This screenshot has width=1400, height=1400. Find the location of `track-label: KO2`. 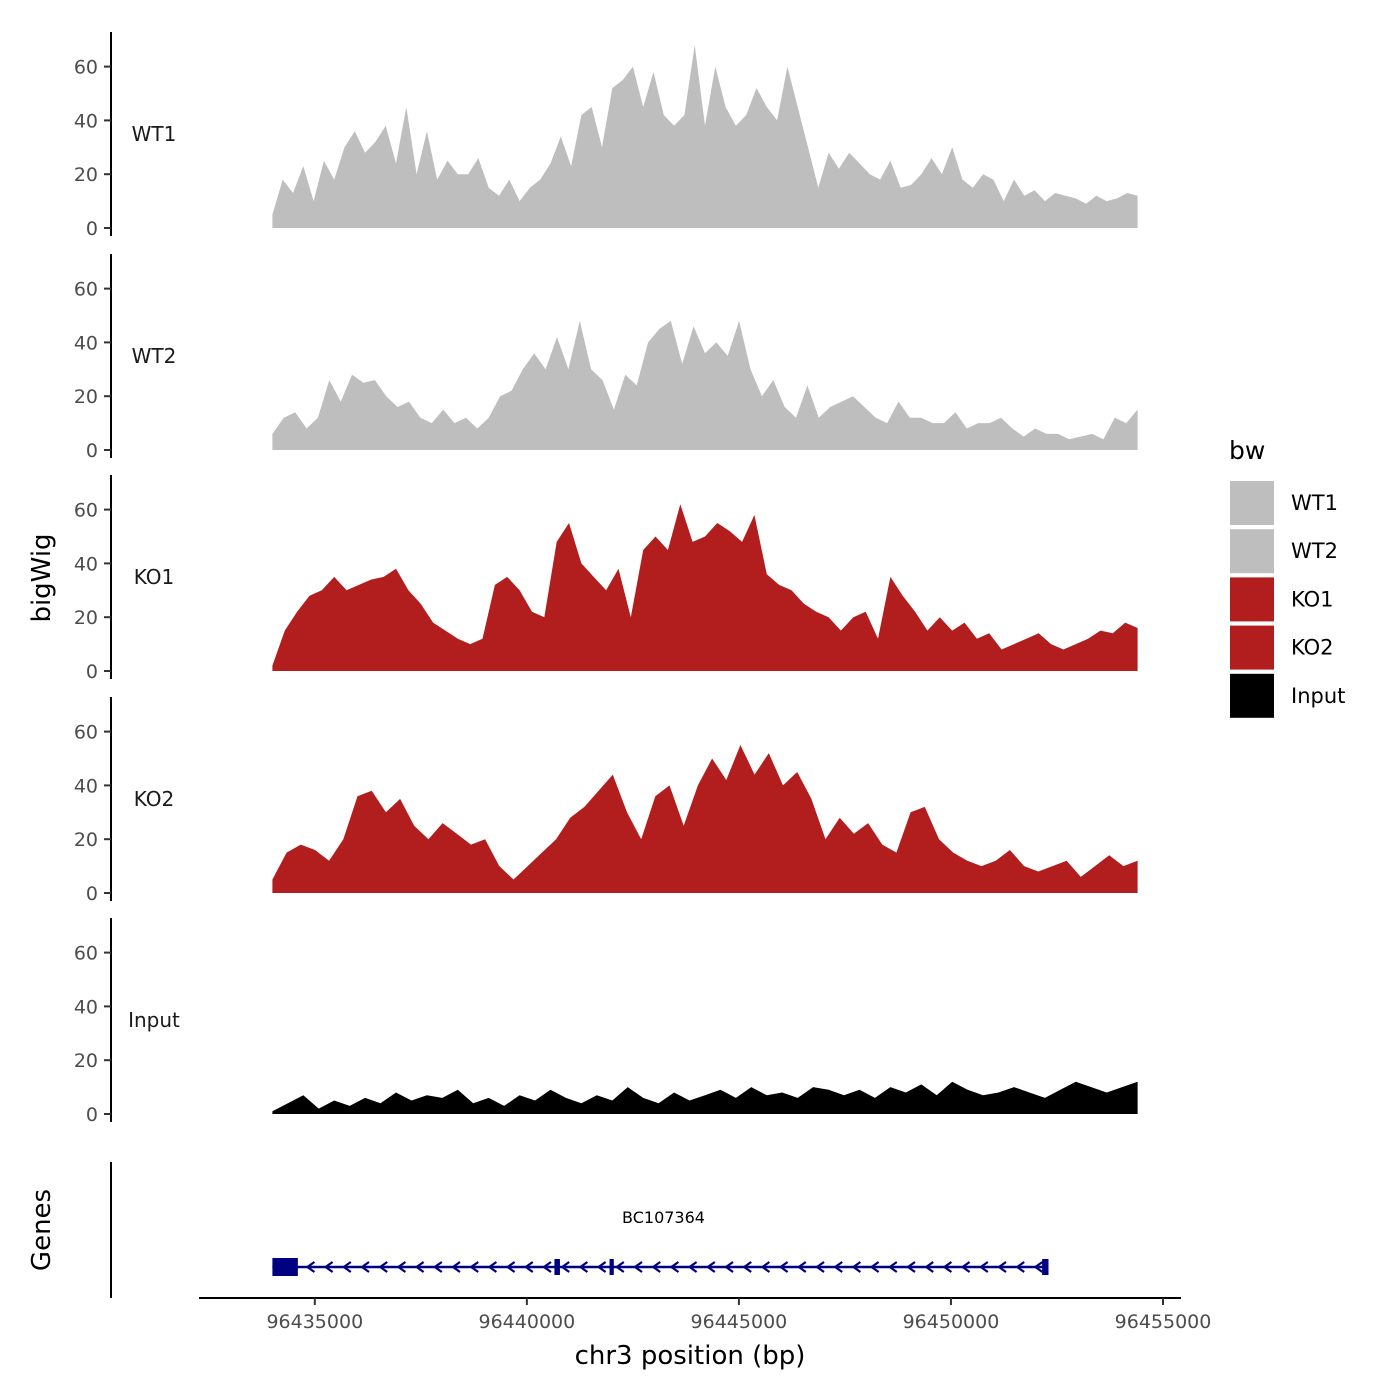

track-label: KO2 is located at coordinates (154, 799).